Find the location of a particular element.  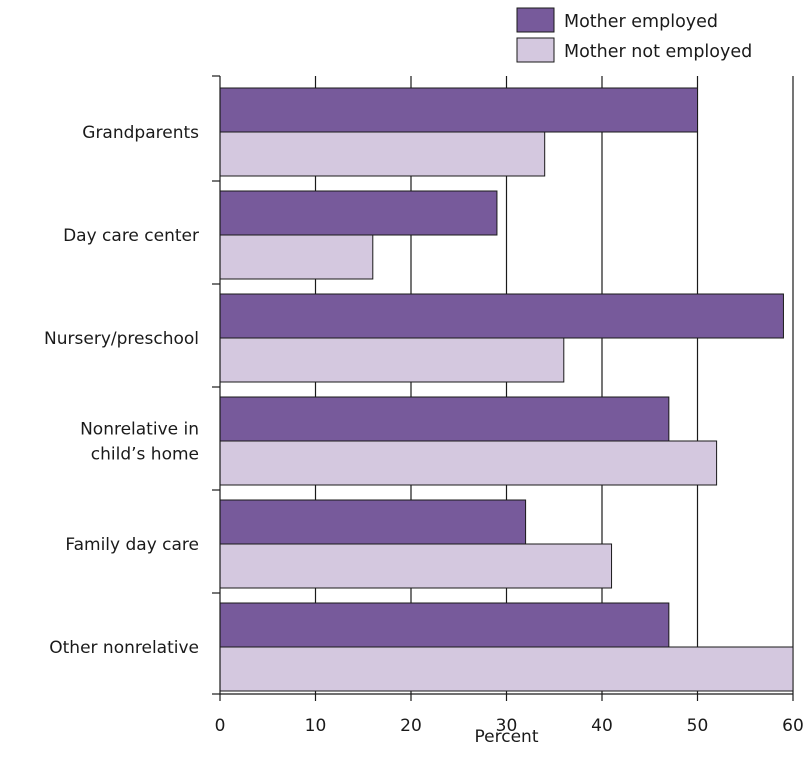

category-label-5: Other nonrelative is located at coordinates (124, 648).